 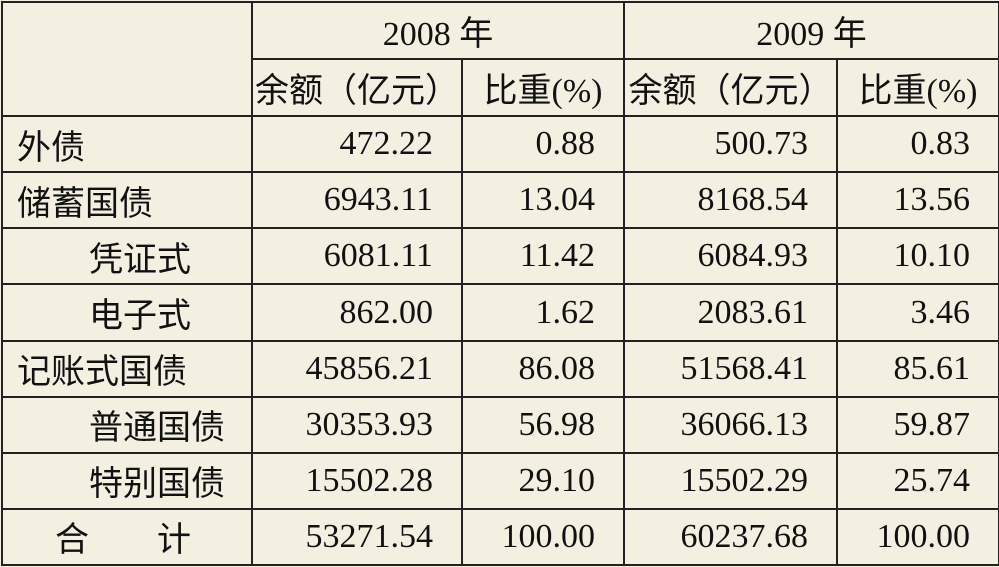 What do you see at coordinates (543, 200) in the screenshot?
I see `value-cell: 13.04` at bounding box center [543, 200].